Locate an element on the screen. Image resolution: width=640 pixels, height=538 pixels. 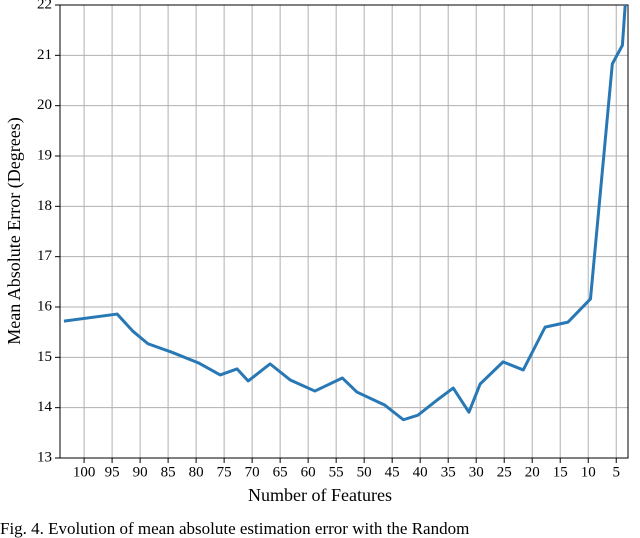
x-tick-label: 45 is located at coordinates (392, 472).